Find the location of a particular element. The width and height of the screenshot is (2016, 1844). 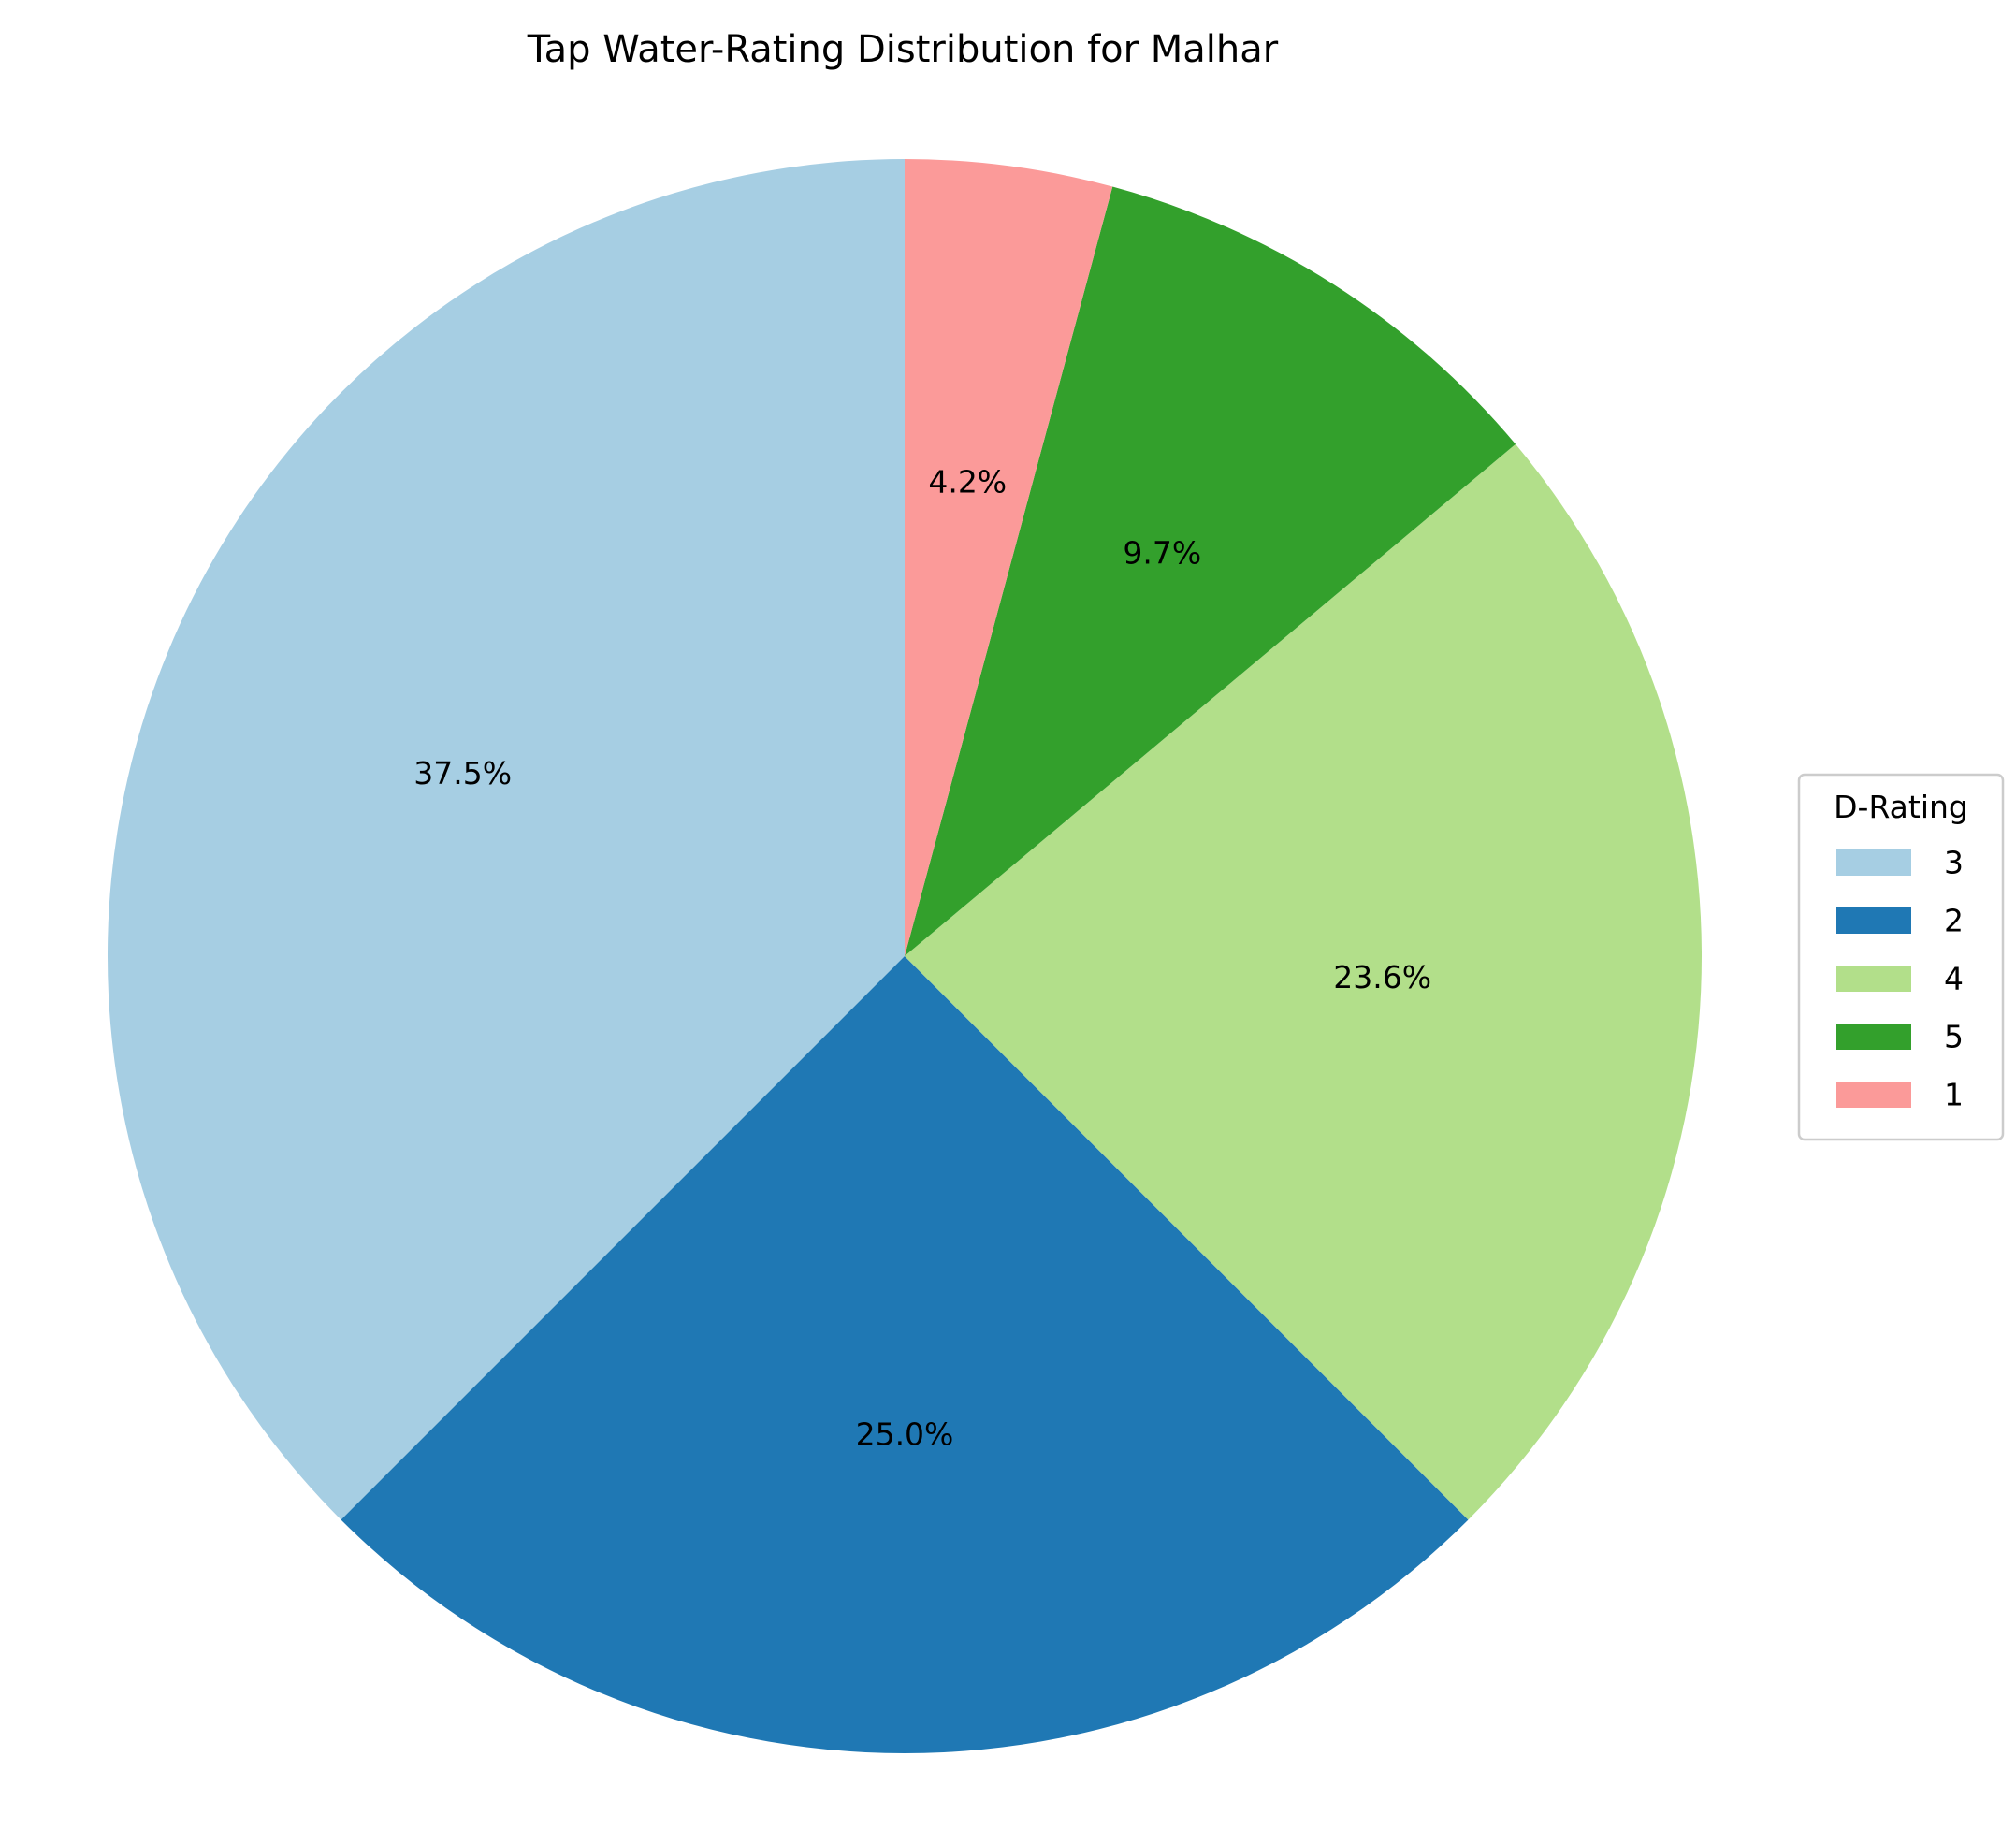

legend-label-rating-2: 2 is located at coordinates (1954, 921).